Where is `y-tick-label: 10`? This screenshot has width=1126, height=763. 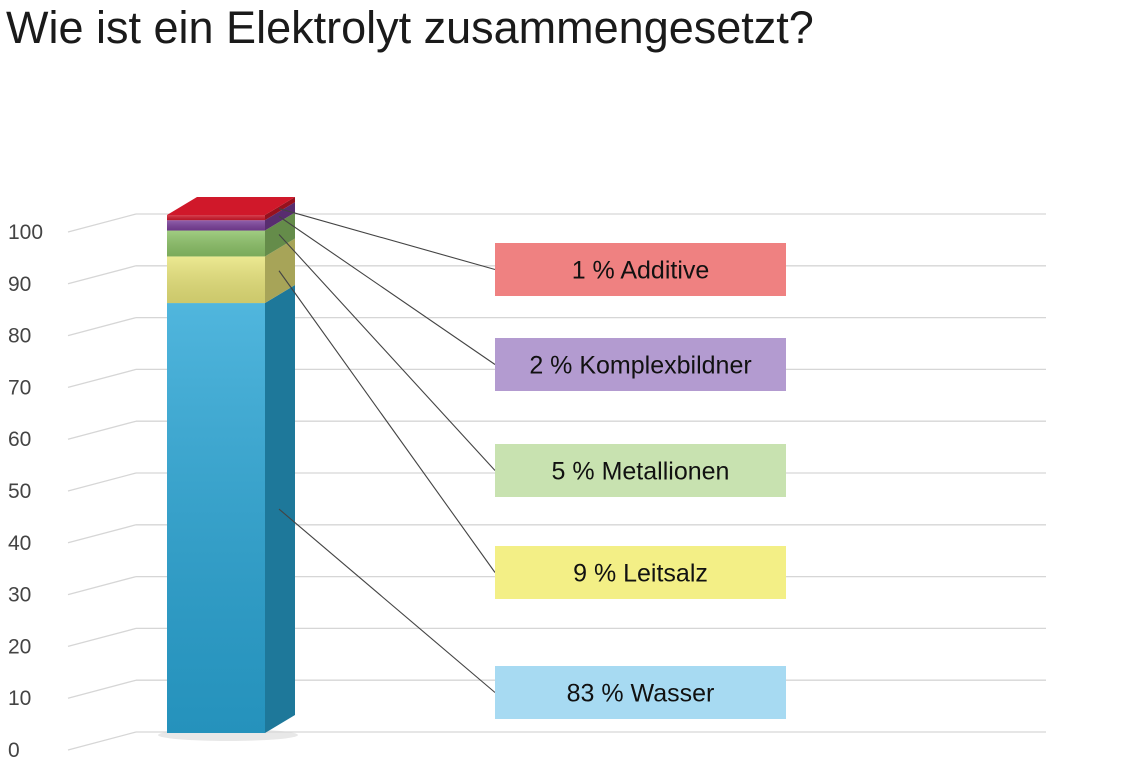
y-tick-label: 10 is located at coordinates (19, 698).